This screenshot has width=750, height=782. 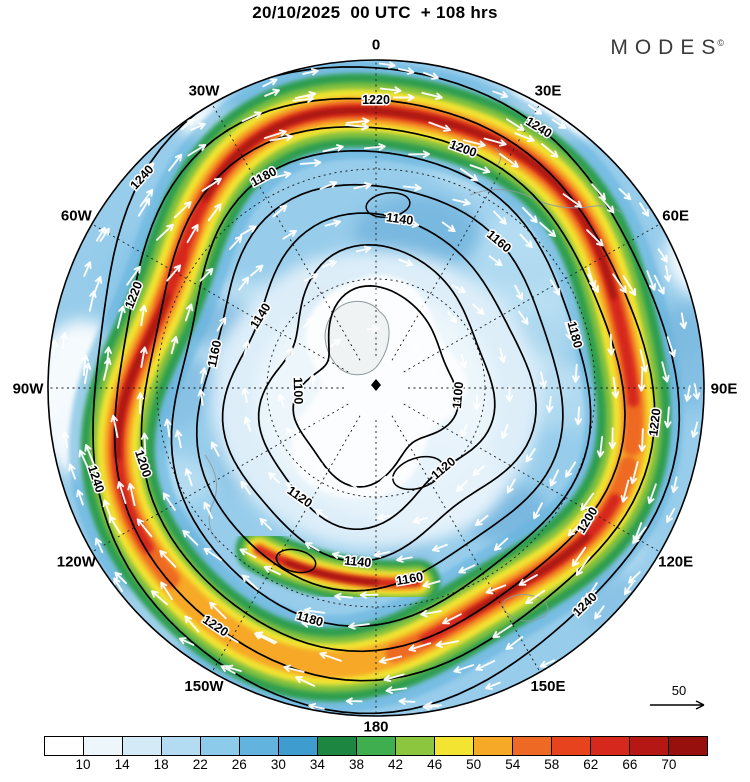 What do you see at coordinates (376, 746) in the screenshot?
I see `colorbar` at bounding box center [376, 746].